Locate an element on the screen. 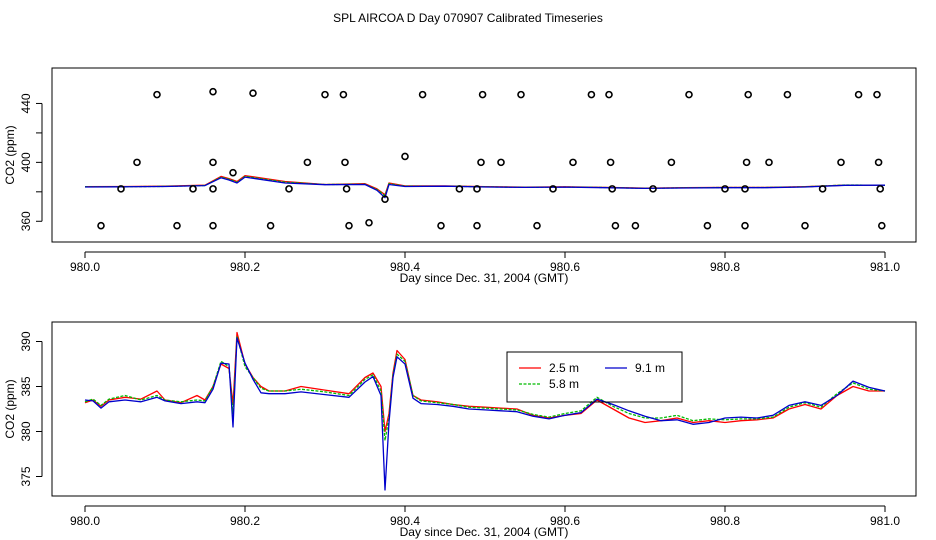 The image size is (936, 540). legend-label: 9.1 m is located at coordinates (650, 368).